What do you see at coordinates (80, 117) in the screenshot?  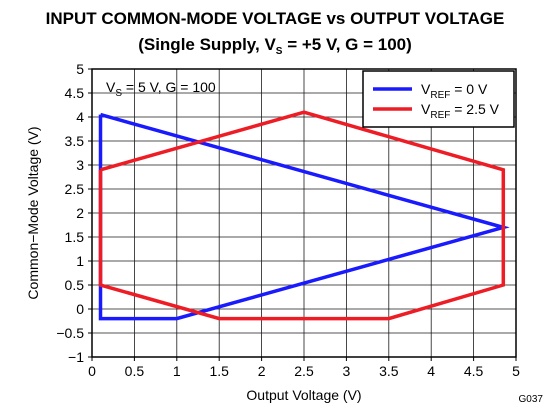 I see `y-tick-label: 4` at bounding box center [80, 117].